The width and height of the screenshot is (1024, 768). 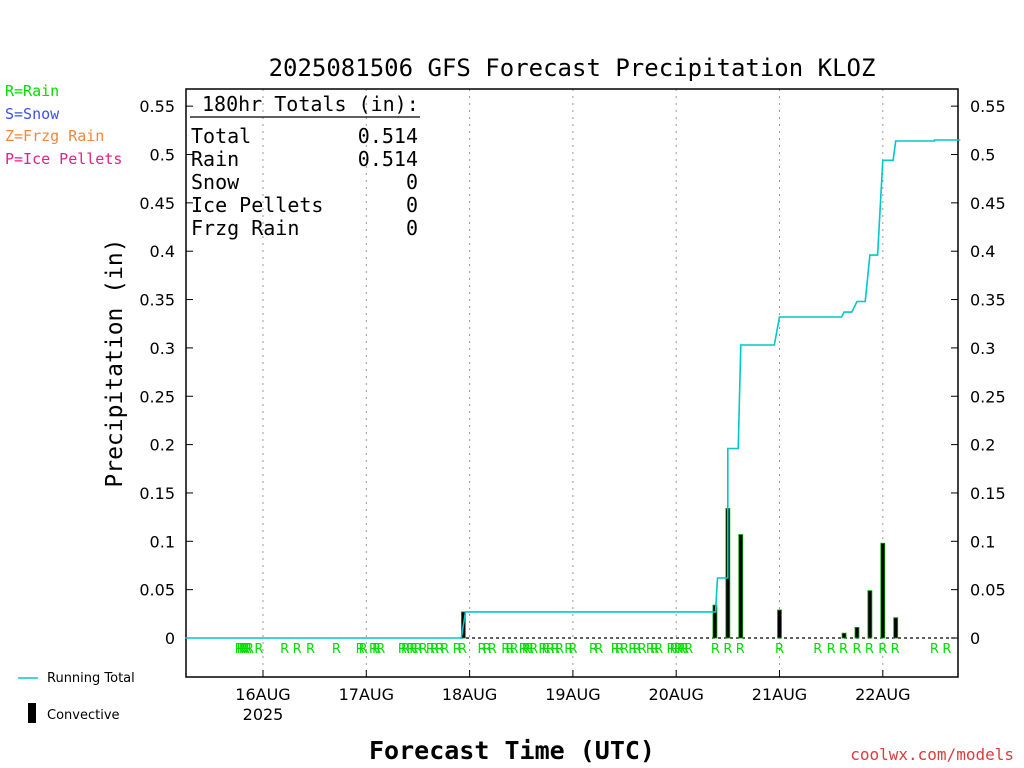 I want to click on y-tick-label-left: 0.2, so click(x=162, y=445).